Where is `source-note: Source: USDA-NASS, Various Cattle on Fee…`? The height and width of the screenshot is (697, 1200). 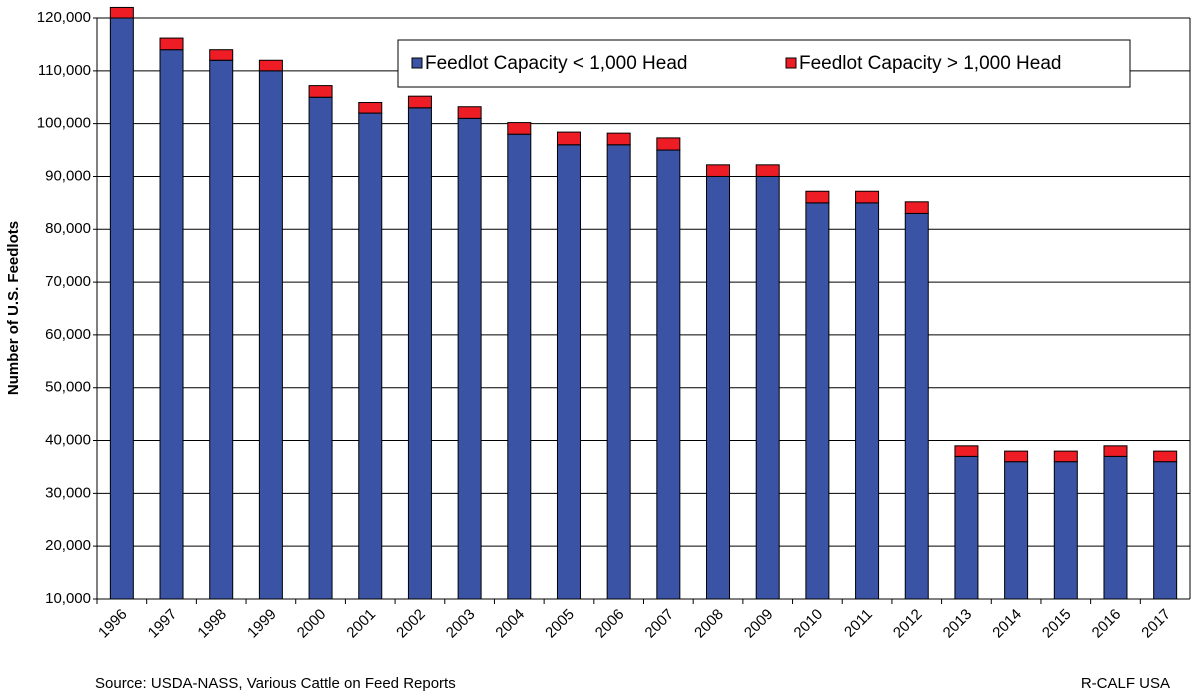 source-note: Source: USDA-NASS, Various Cattle on Fee… is located at coordinates (275, 683).